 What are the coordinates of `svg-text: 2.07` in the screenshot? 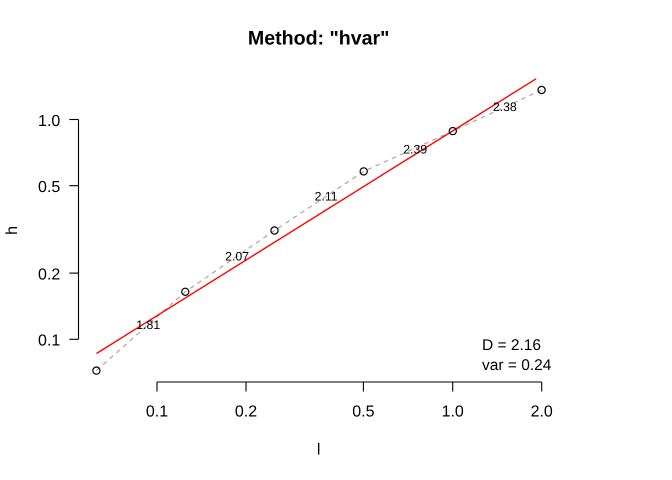 It's located at (237, 257).